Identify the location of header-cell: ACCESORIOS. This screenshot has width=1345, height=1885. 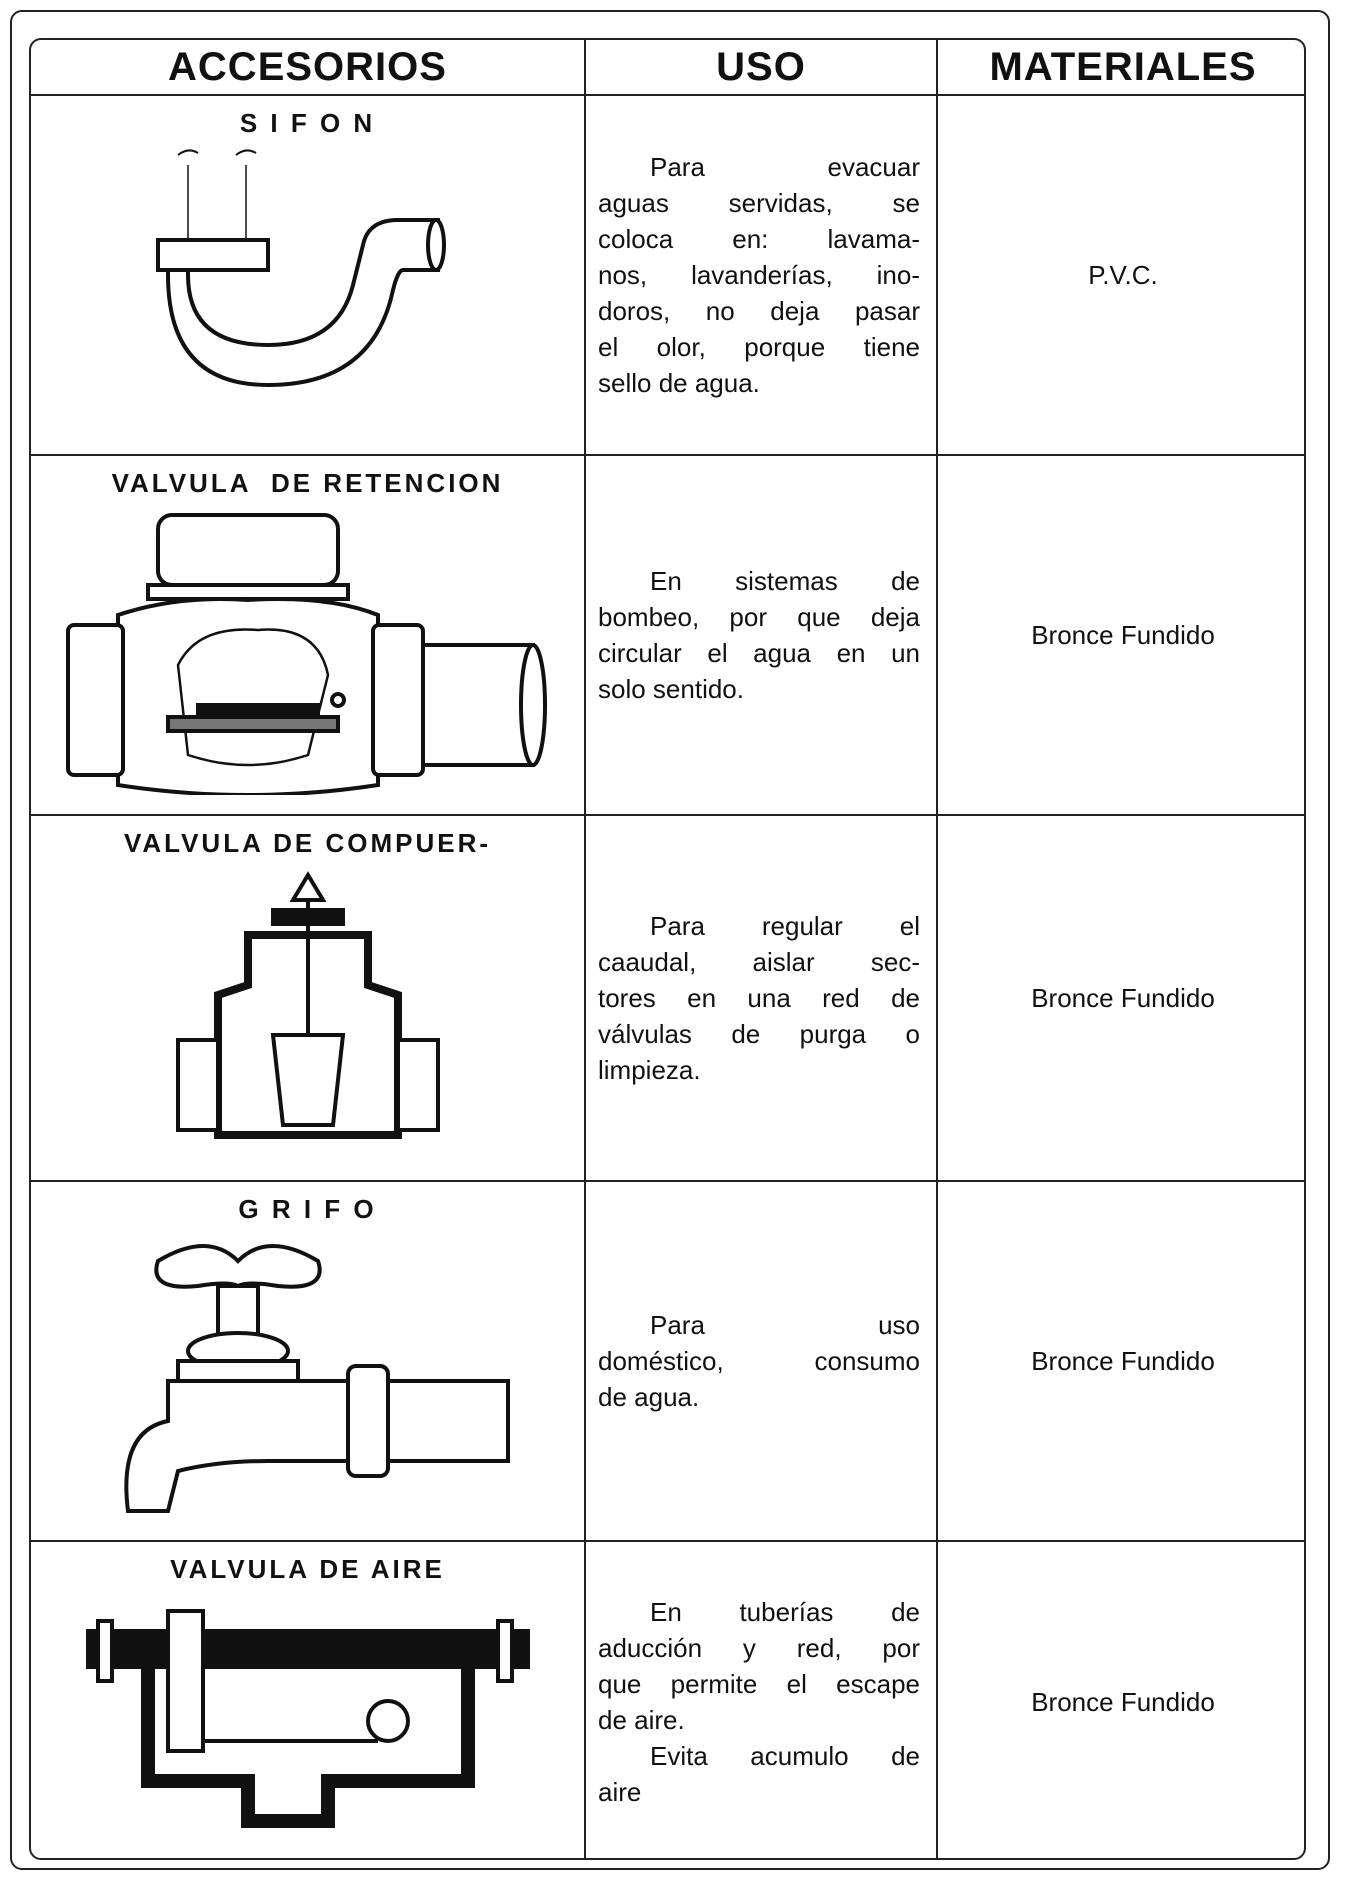
(308, 68).